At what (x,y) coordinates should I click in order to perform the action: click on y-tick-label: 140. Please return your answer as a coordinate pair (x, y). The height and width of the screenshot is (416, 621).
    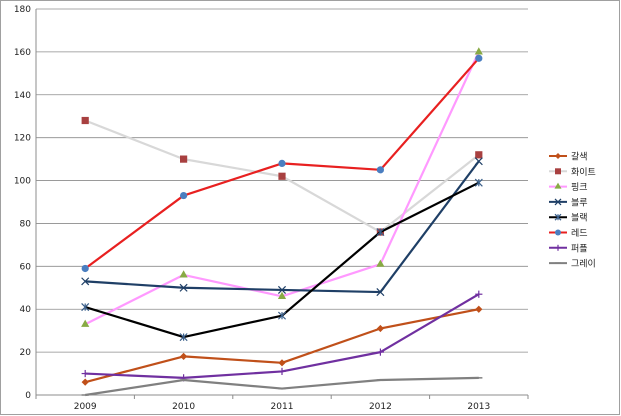
    Looking at the image, I should click on (22, 96).